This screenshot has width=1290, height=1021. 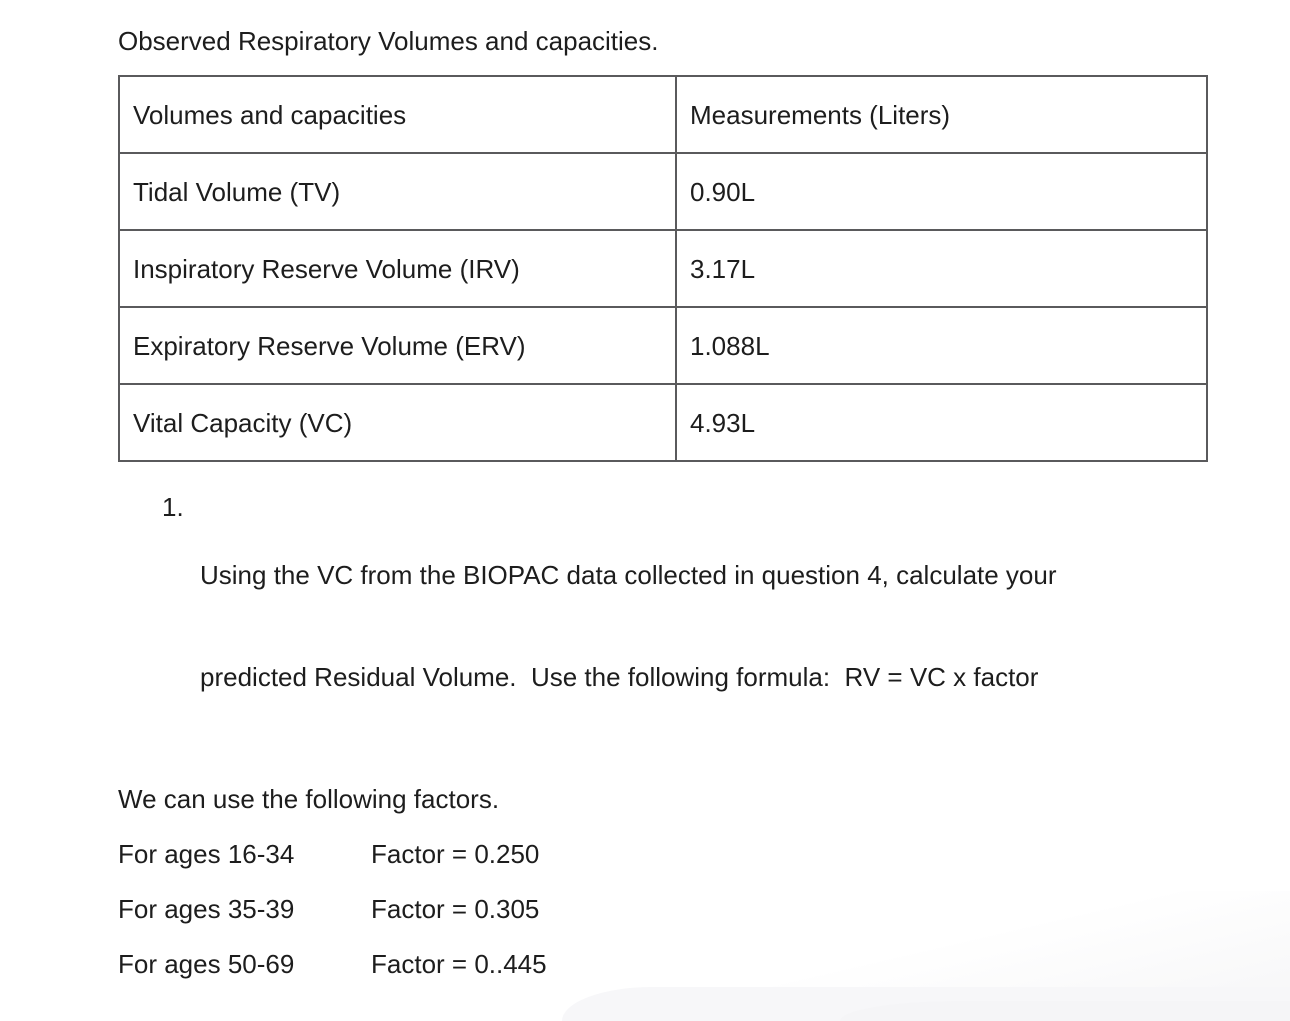 I want to click on factor-row: For ages 16-34 Factor = 0.250, so click(x=664, y=854).